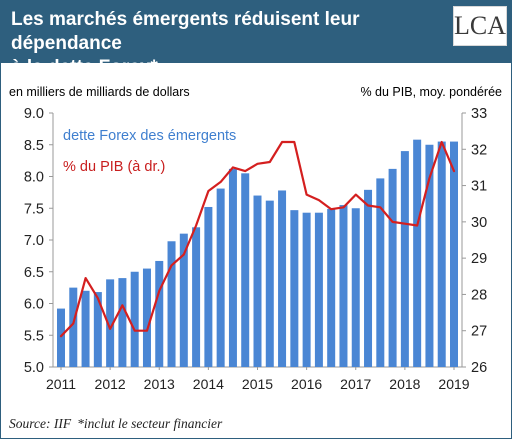 This screenshot has width=512, height=439. I want to click on right-tick-label: 33, so click(479, 114).